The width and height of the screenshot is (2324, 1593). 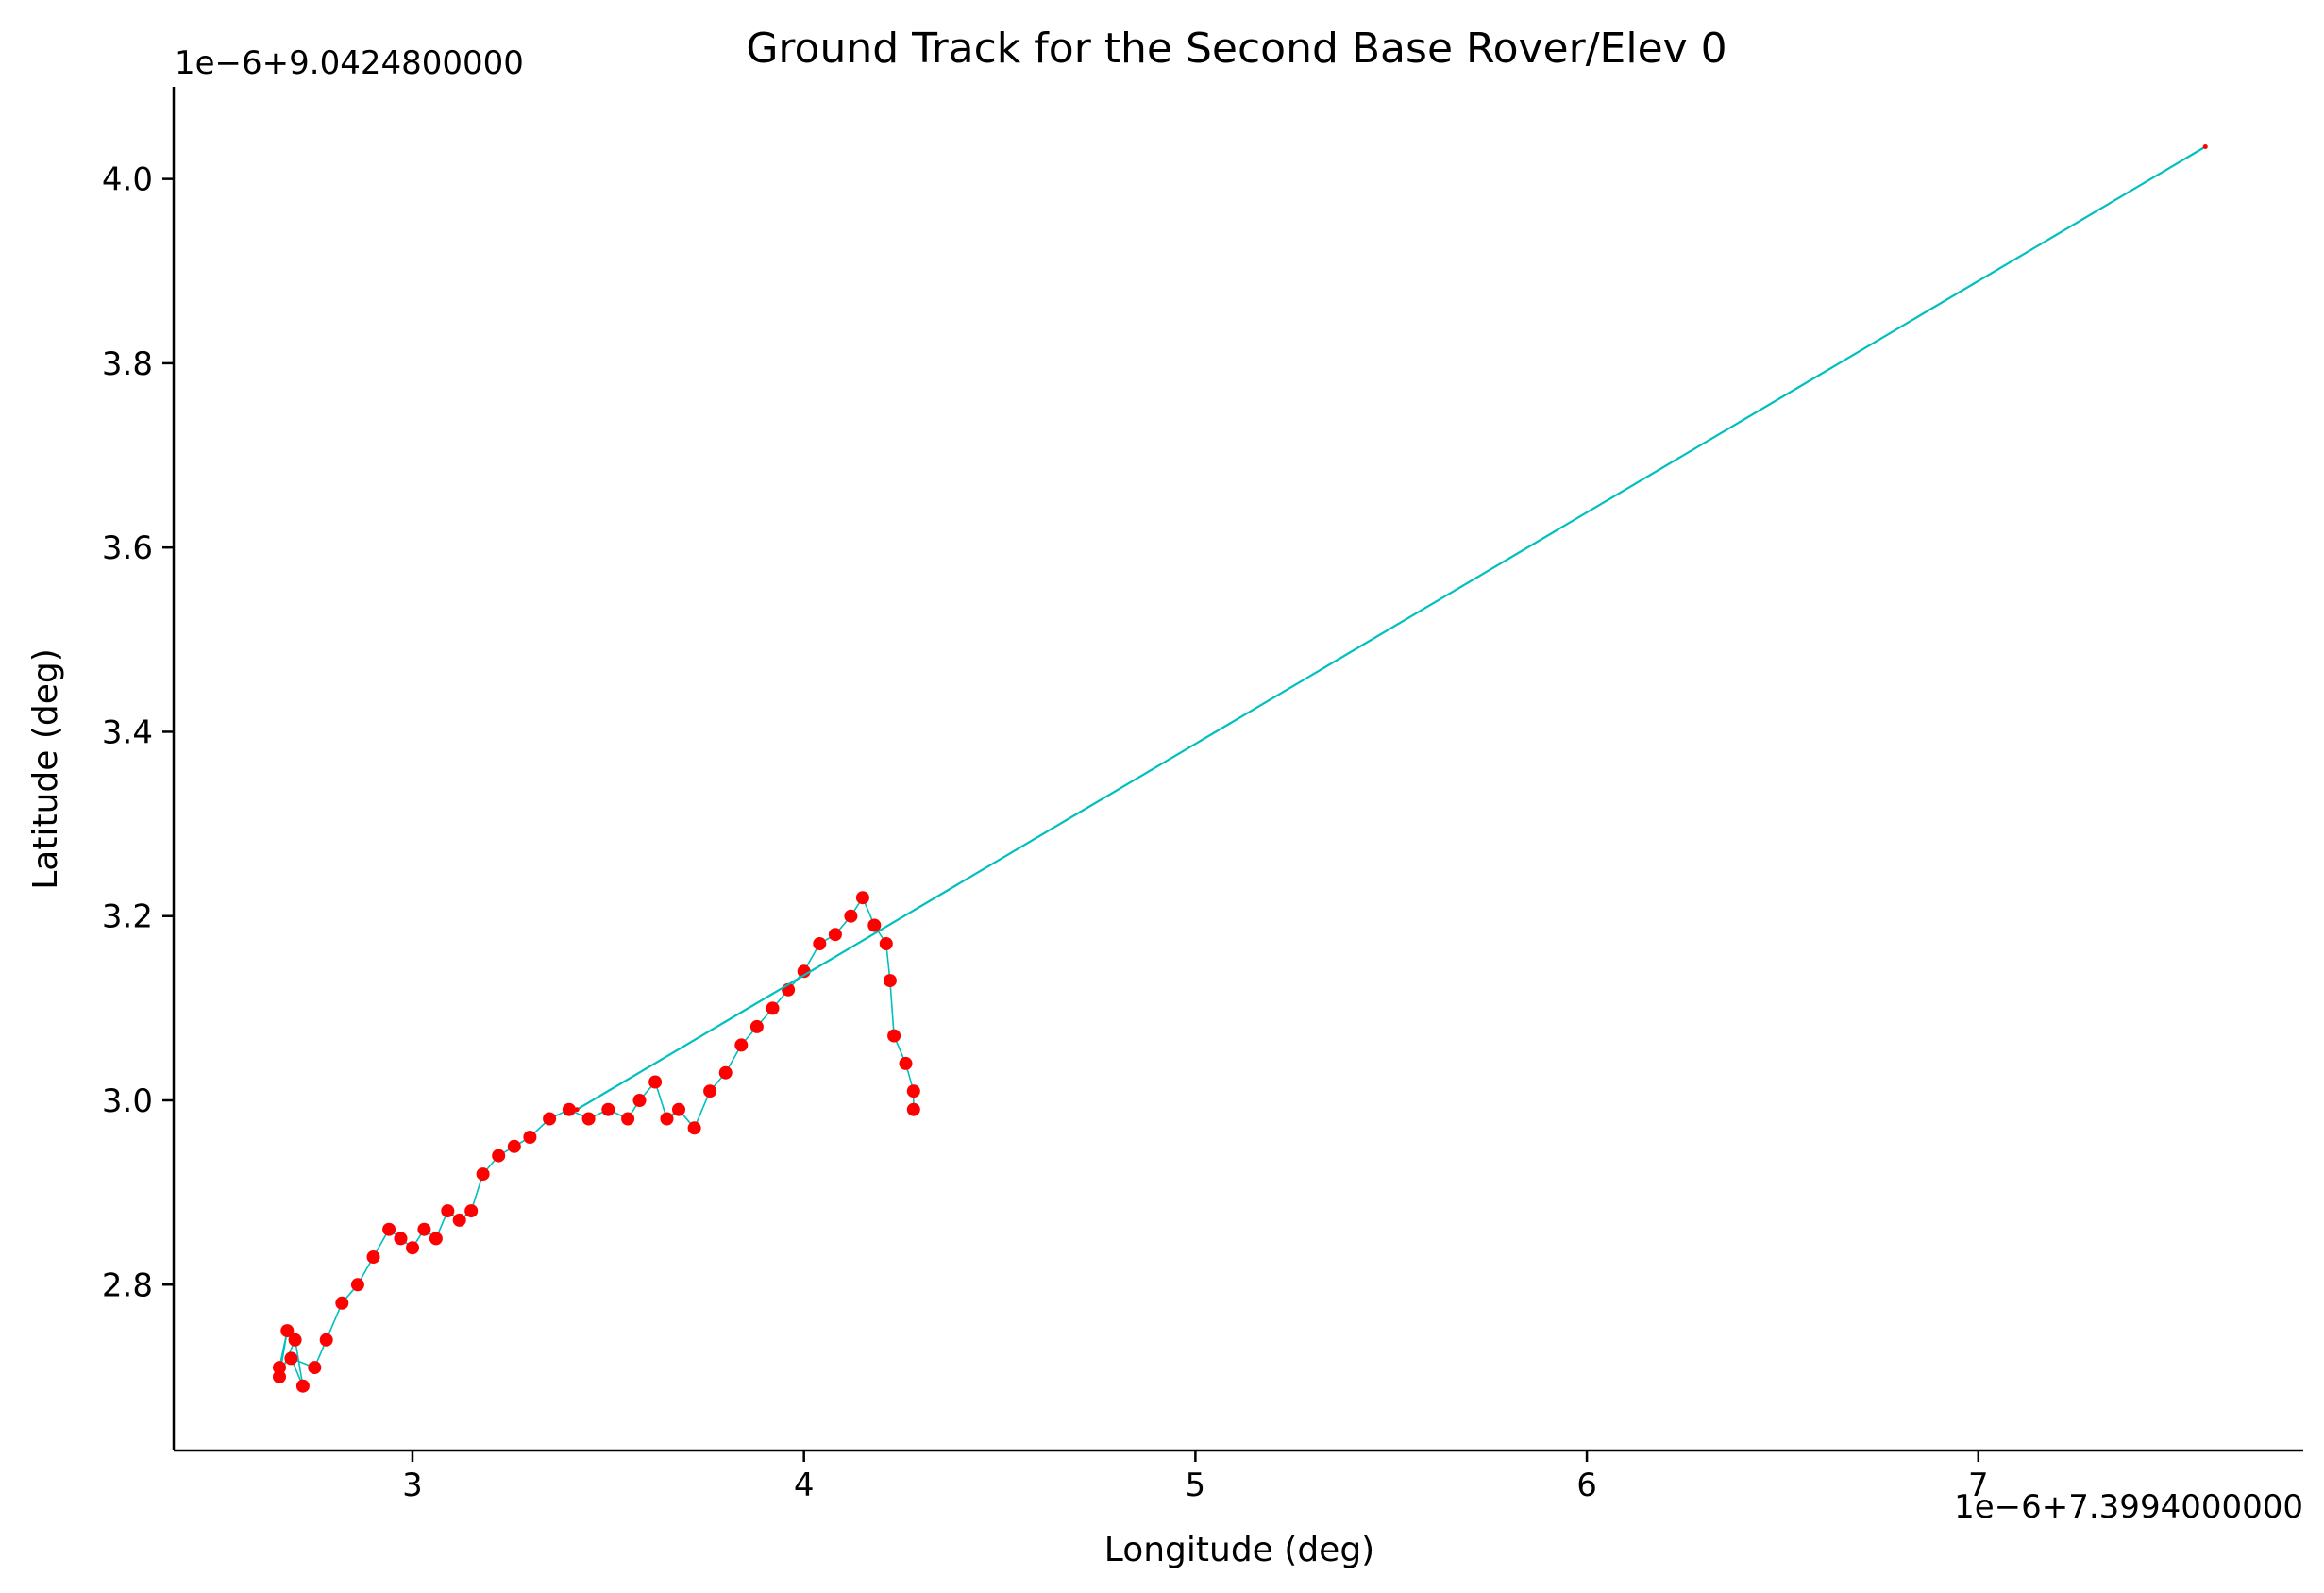 What do you see at coordinates (1196, 1485) in the screenshot?
I see `x-tick-label: 5` at bounding box center [1196, 1485].